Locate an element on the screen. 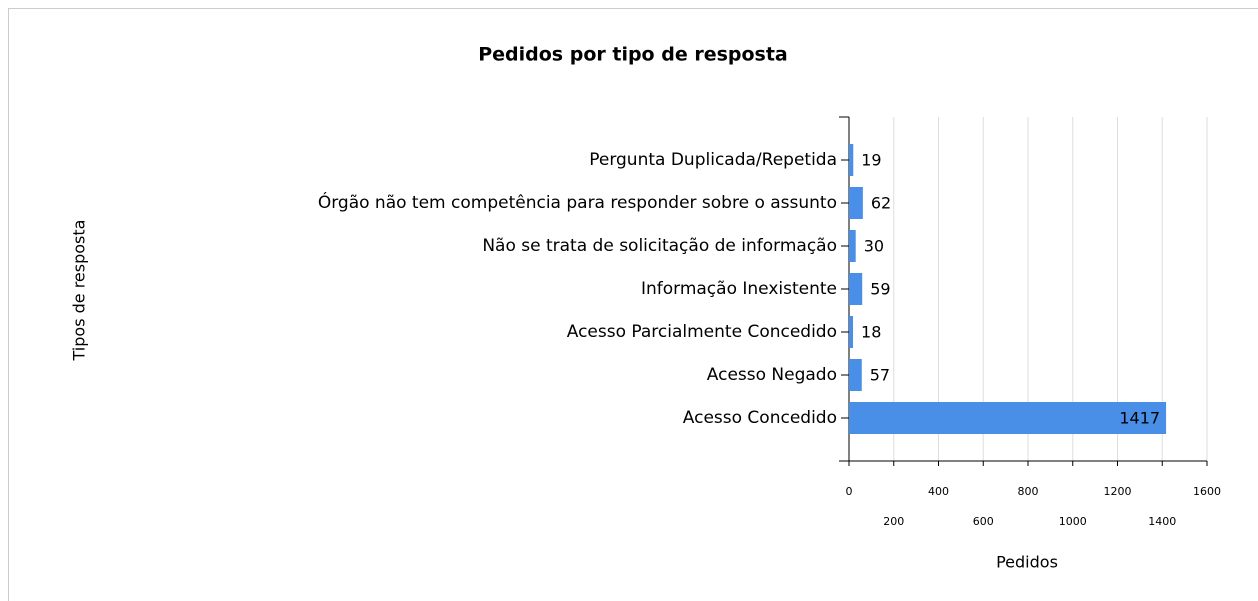 Image resolution: width=1258 pixels, height=601 pixels. data-label: 1417 is located at coordinates (1139, 418).